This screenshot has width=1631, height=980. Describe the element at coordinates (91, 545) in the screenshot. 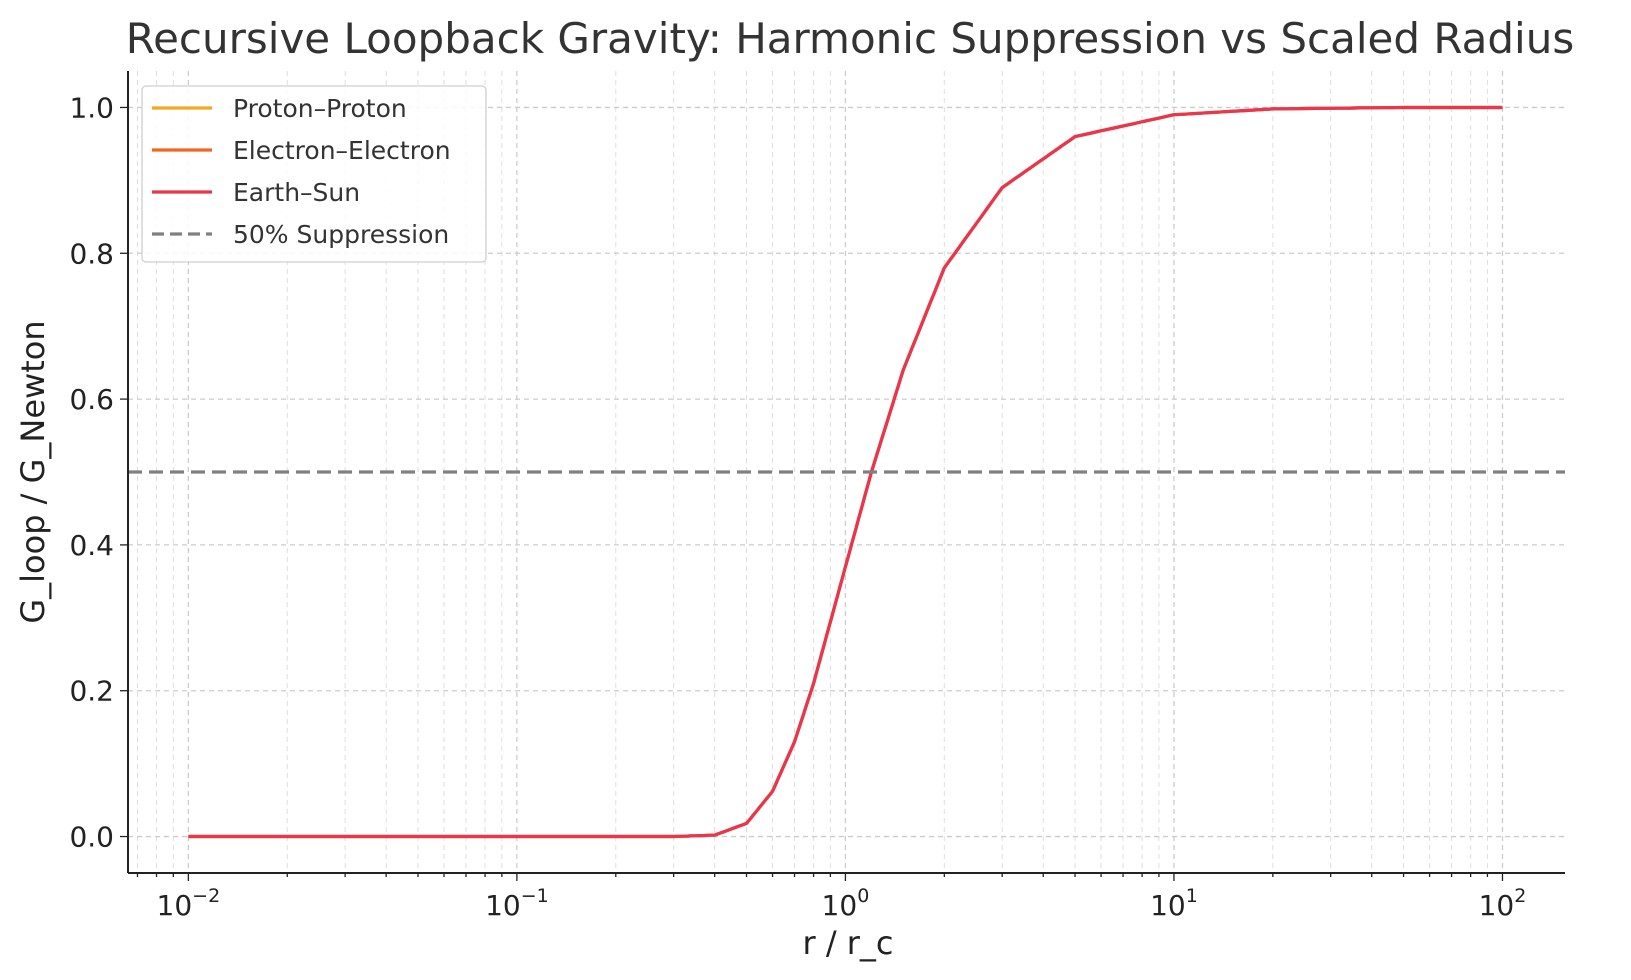

I see `y-tick-label: 0.4` at that location.